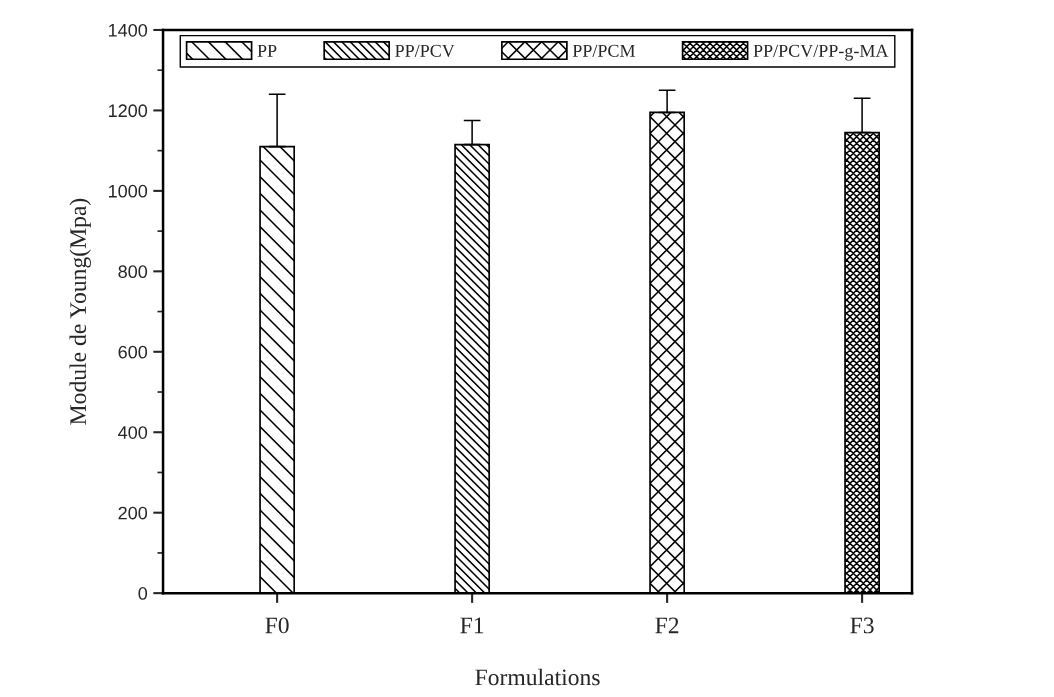 The width and height of the screenshot is (1054, 697). I want to click on legend-label: PP, so click(267, 50).